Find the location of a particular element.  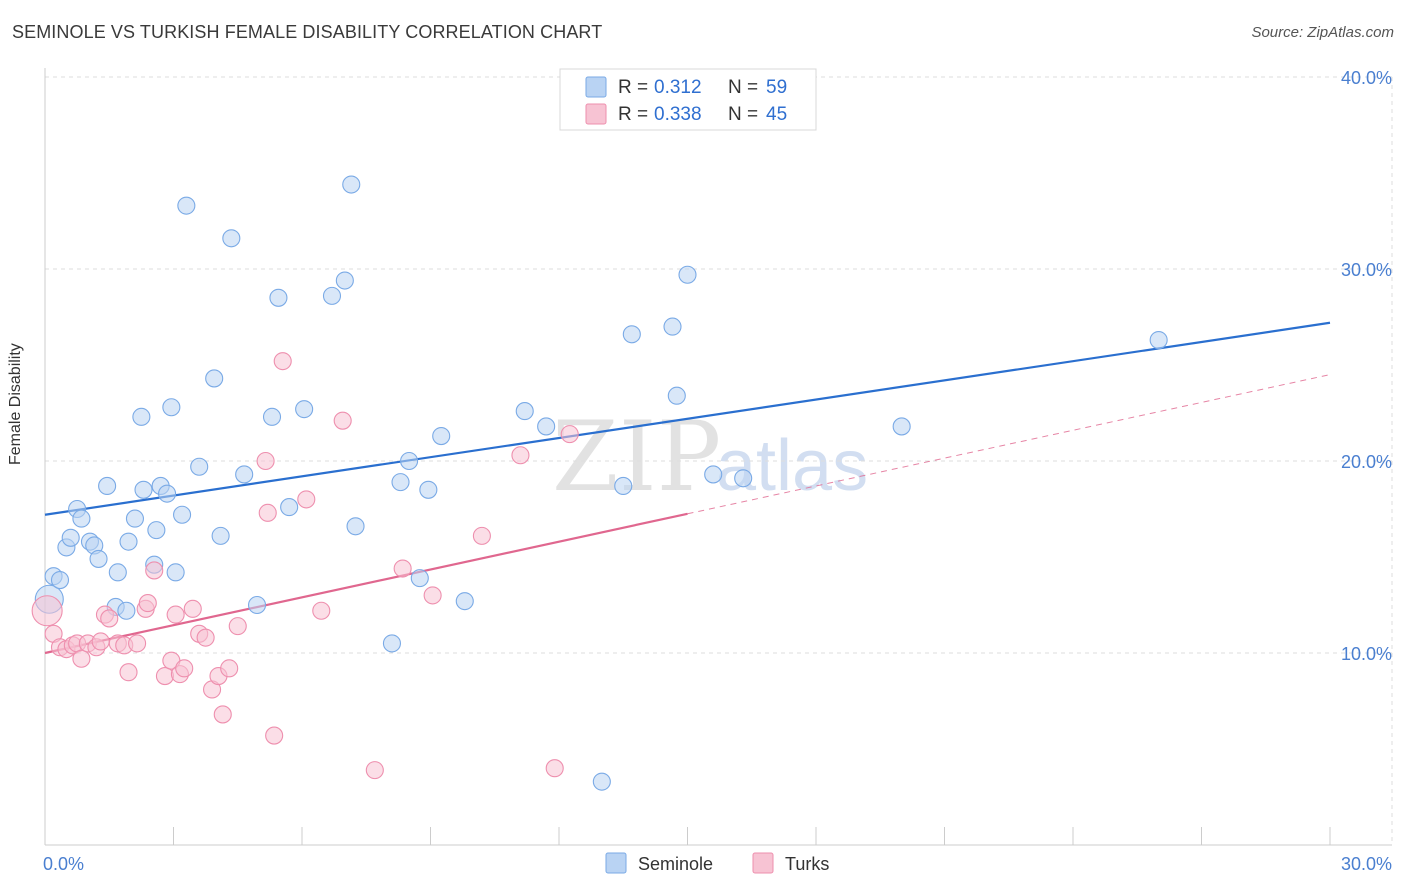

legend-seminole-r-label: R = is located at coordinates (633, 87).